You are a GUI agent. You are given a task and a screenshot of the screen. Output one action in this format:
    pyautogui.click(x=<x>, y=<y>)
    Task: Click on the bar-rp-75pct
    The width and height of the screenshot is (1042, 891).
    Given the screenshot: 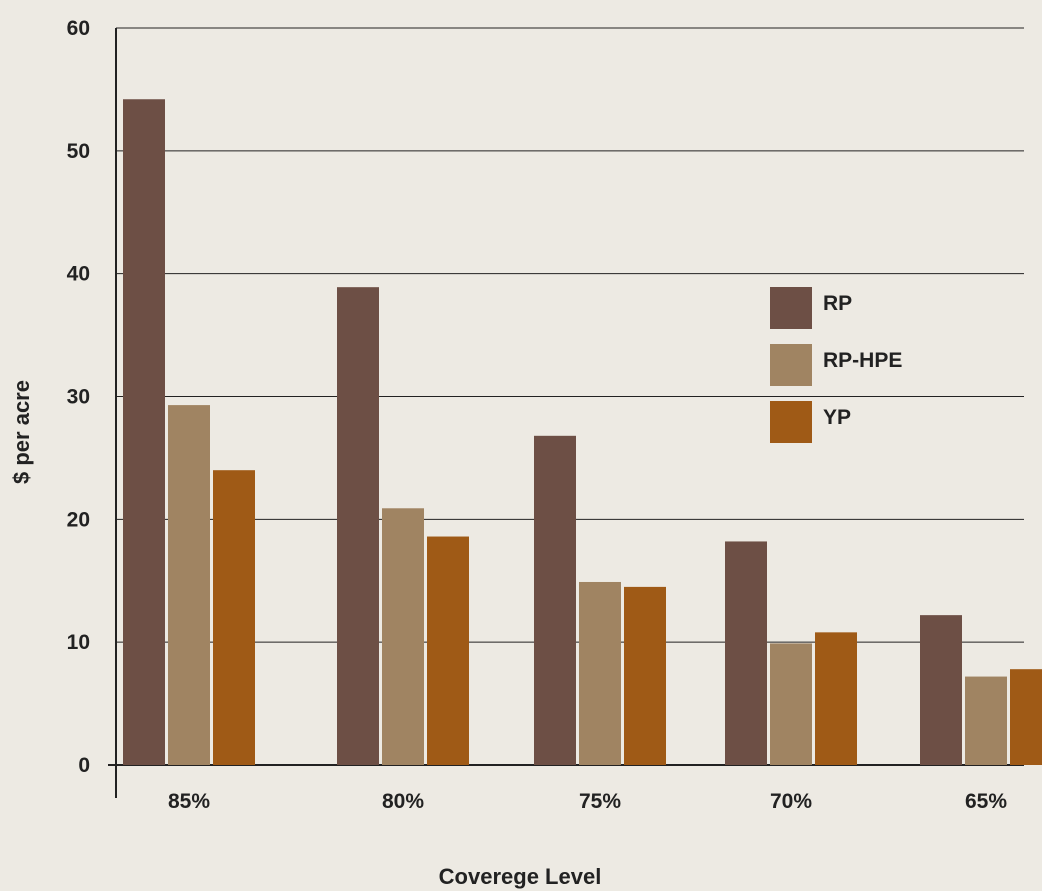 What is the action you would take?
    pyautogui.click(x=555, y=600)
    